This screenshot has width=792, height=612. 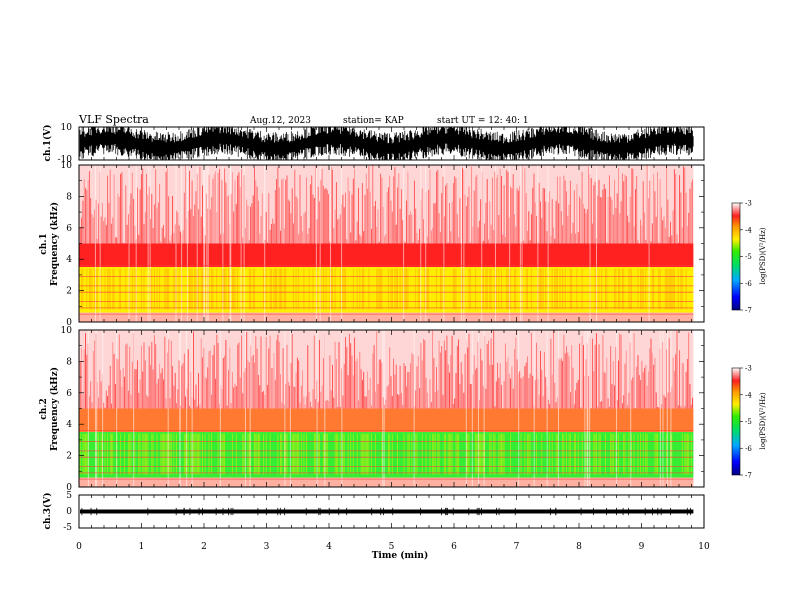 What do you see at coordinates (329, 547) in the screenshot?
I see `time-tick-label: 4` at bounding box center [329, 547].